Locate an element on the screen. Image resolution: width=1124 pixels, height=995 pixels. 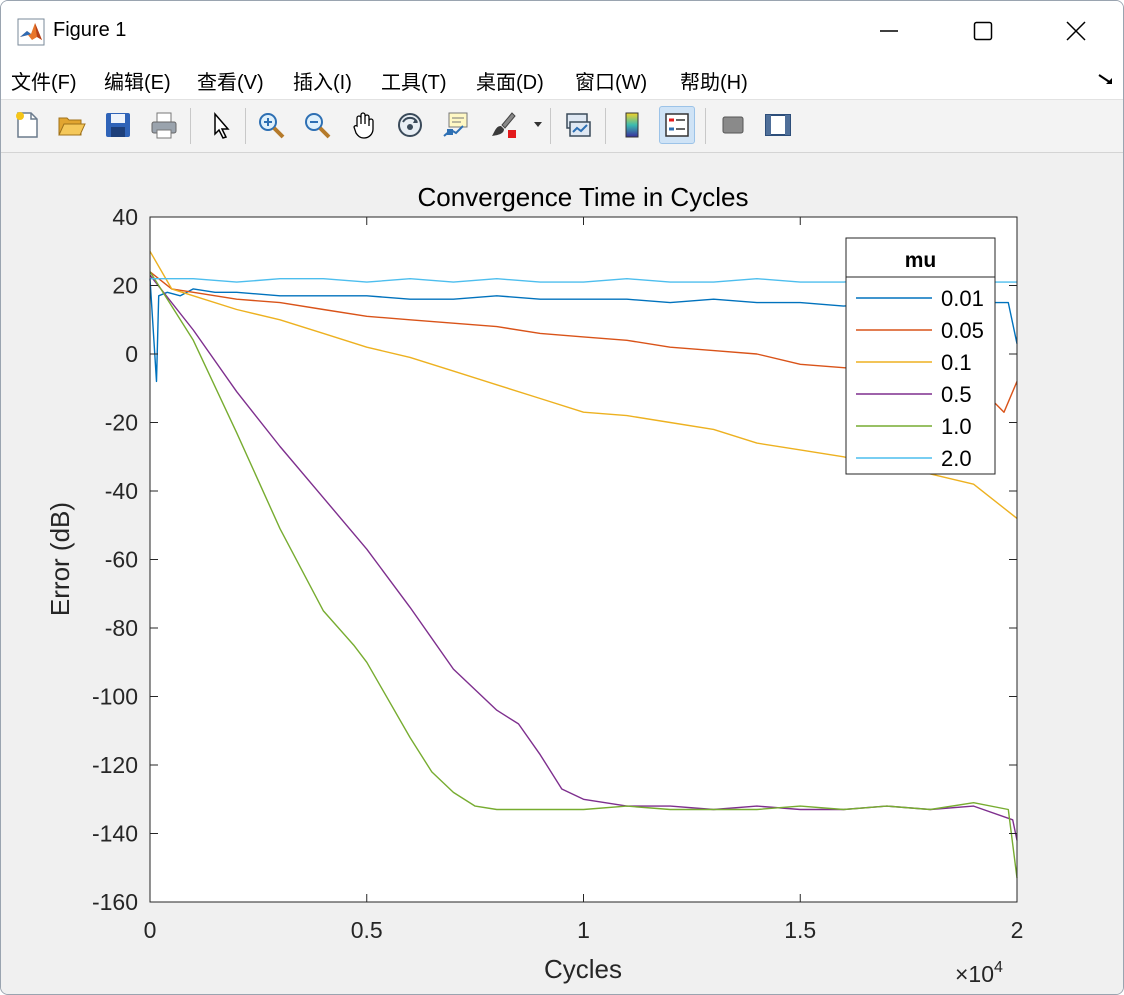
legend-frame is located at coordinates (920, 356).